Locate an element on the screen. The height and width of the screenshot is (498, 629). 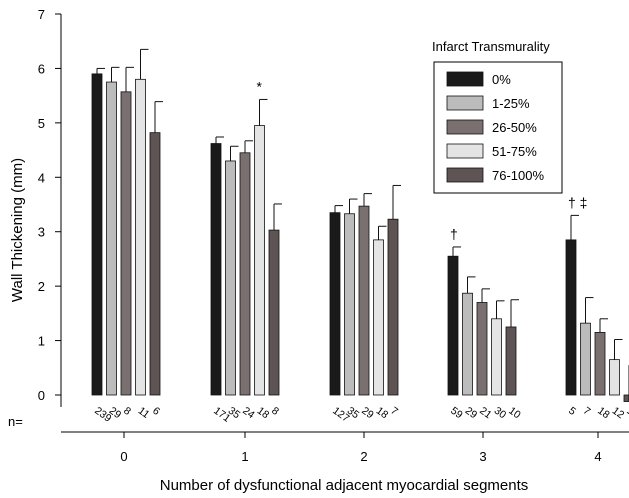
n-label: 59 is located at coordinates (456, 413).